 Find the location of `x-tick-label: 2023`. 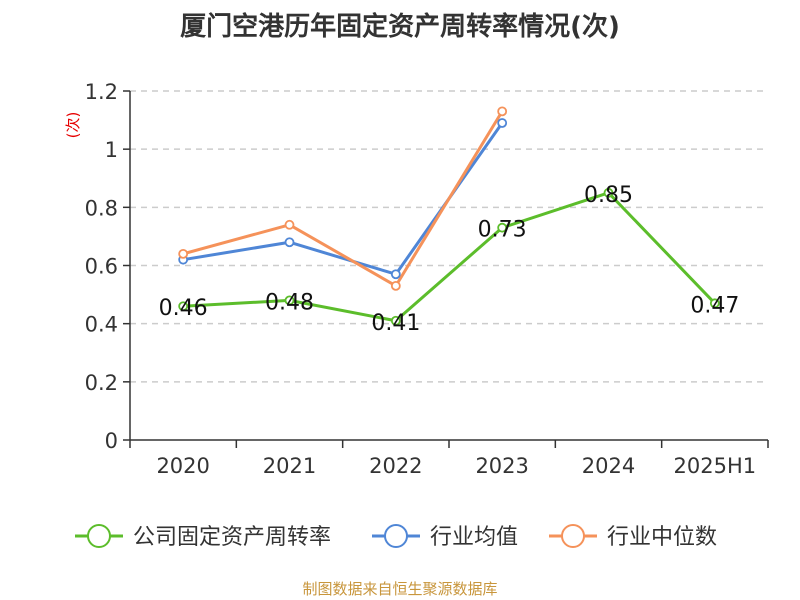

x-tick-label: 2023 is located at coordinates (501, 466).